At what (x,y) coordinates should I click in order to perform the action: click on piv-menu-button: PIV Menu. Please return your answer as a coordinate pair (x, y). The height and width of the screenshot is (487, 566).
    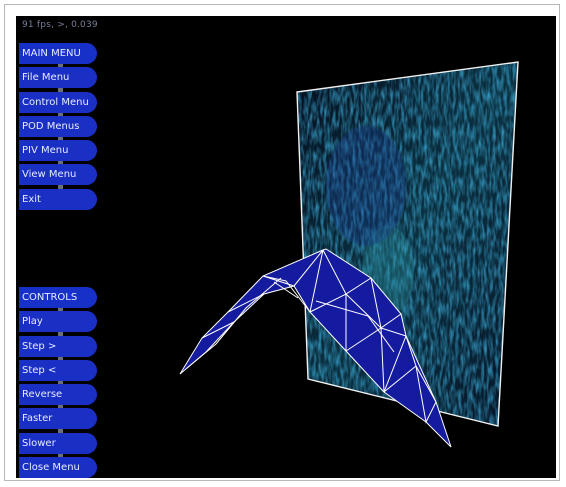
    Looking at the image, I should click on (58, 151).